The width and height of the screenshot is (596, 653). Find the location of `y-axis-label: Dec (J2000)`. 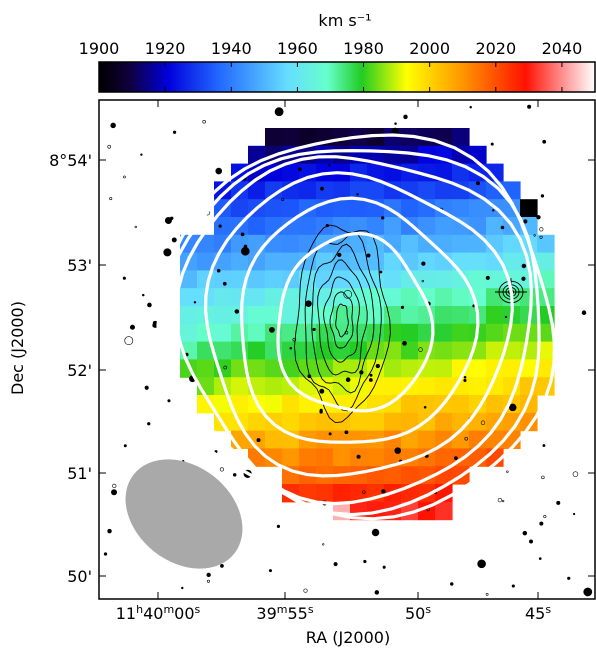

y-axis-label: Dec (J2000) is located at coordinates (17, 348).